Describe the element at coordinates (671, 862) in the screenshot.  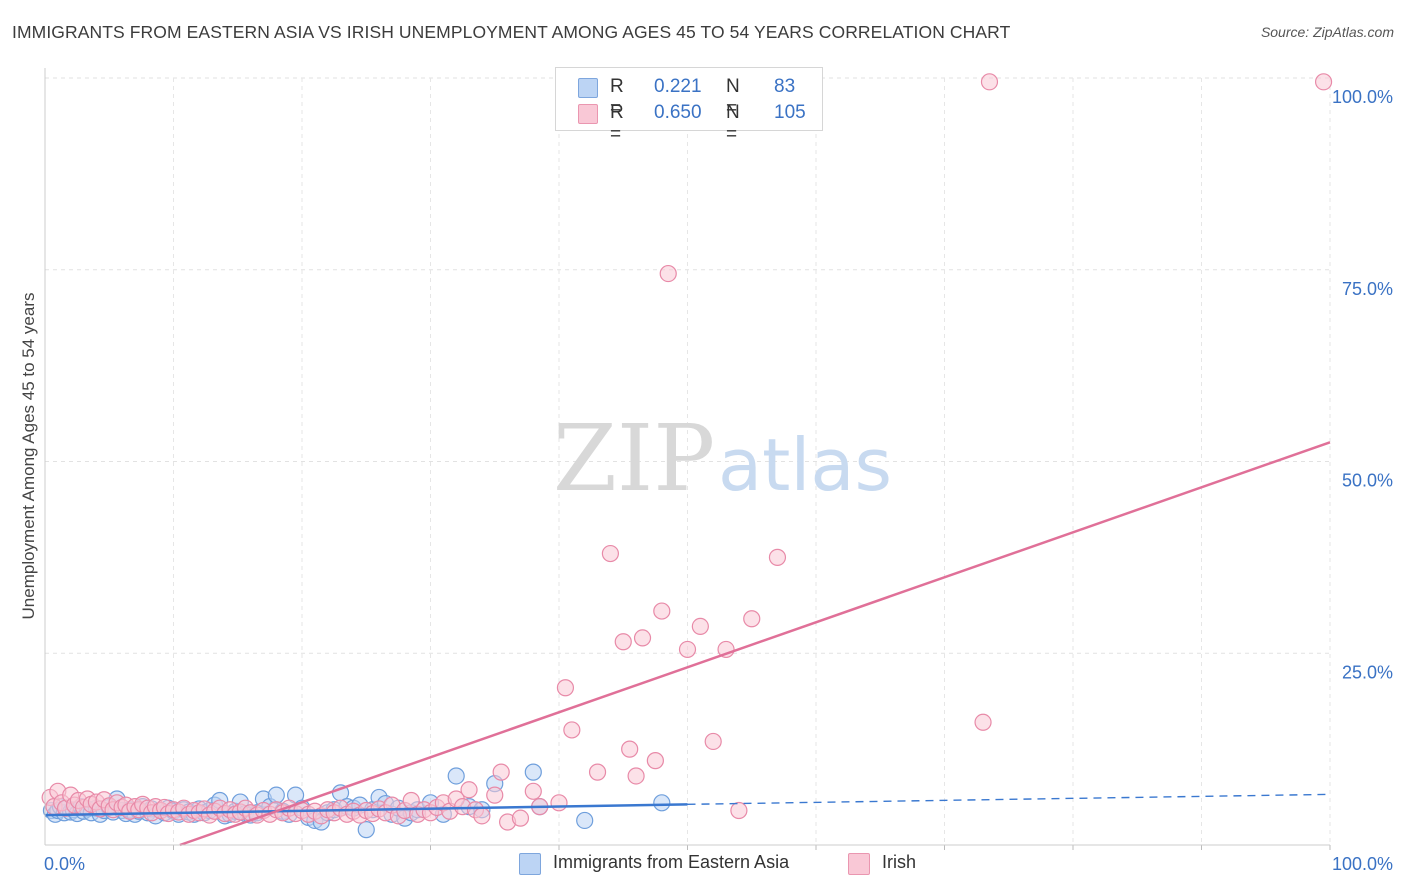
I see `series-legend-label: Immigrants from Eastern Asia` at that location.